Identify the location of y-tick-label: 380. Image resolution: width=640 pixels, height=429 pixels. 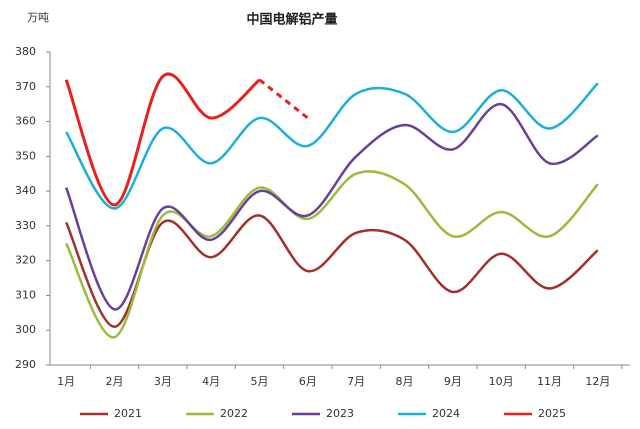
(25, 51).